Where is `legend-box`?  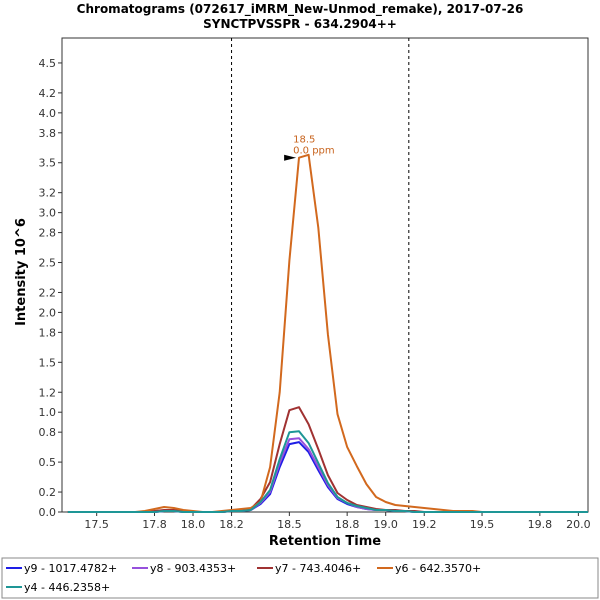 legend-box is located at coordinates (300, 578).